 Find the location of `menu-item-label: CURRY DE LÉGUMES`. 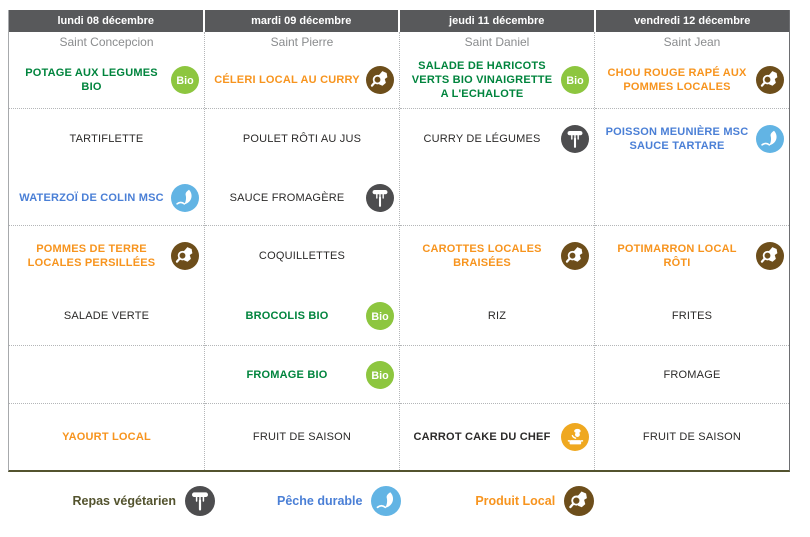

menu-item-label: CURRY DE LÉGUMES is located at coordinates (482, 139).